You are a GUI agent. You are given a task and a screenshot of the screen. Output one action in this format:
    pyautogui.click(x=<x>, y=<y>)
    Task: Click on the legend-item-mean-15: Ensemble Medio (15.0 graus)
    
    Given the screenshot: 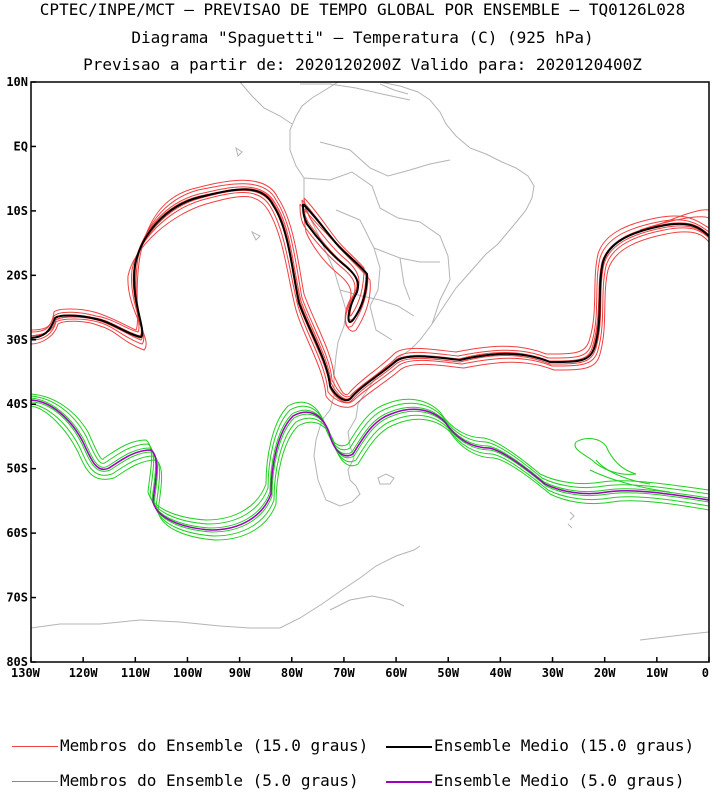 What is the action you would take?
    pyautogui.click(x=540, y=746)
    